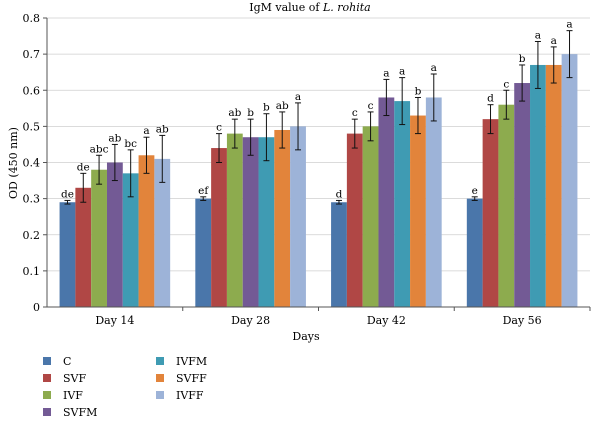  Describe the element at coordinates (346, 7) in the screenshot. I see `chart-title-italic: L. rohita` at that location.